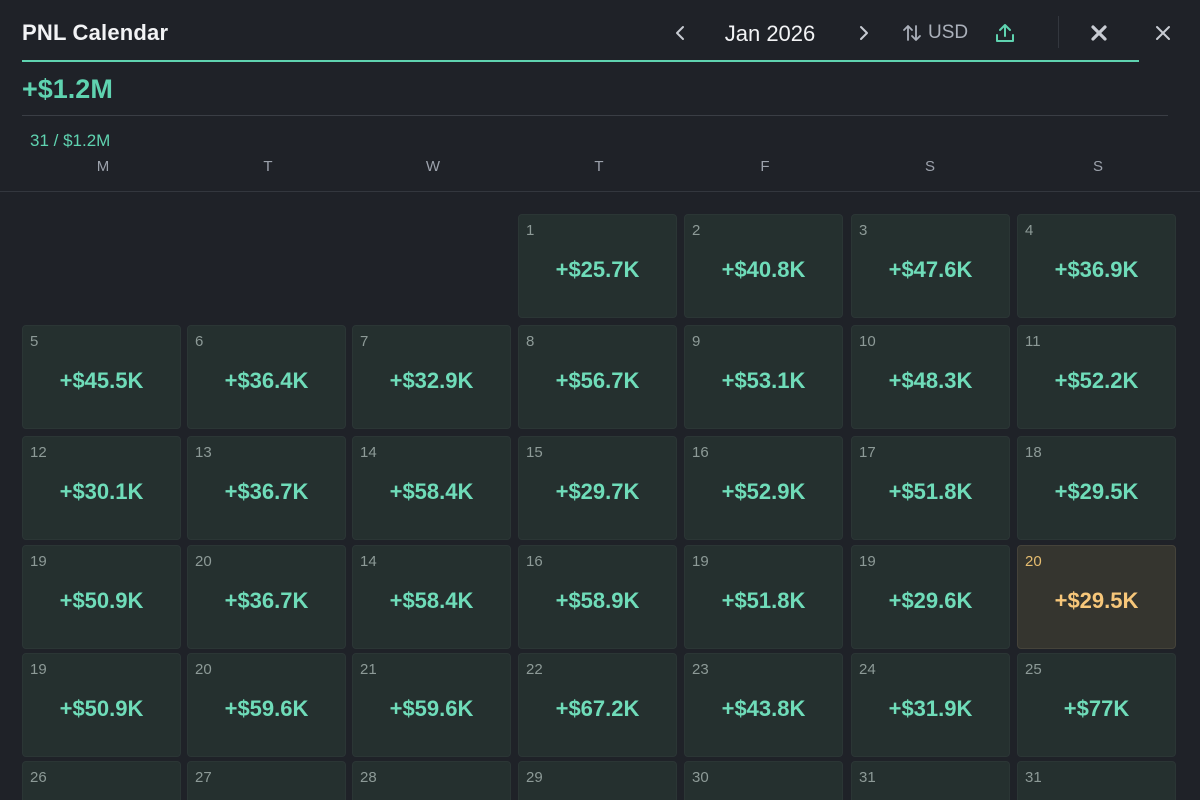  I want to click on calendar-day-cell: 16 +$52.9K, so click(763, 488).